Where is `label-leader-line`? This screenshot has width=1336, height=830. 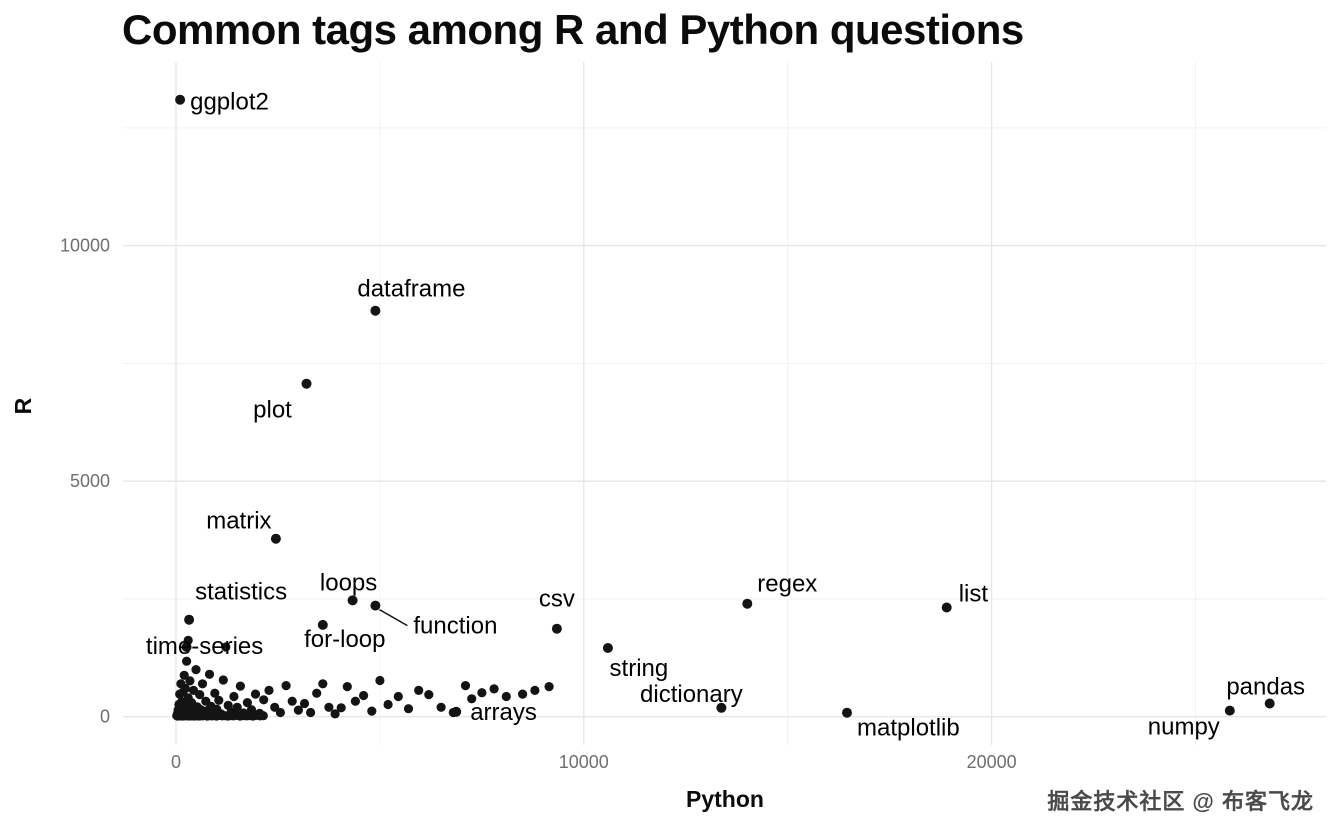 label-leader-line is located at coordinates (393, 617).